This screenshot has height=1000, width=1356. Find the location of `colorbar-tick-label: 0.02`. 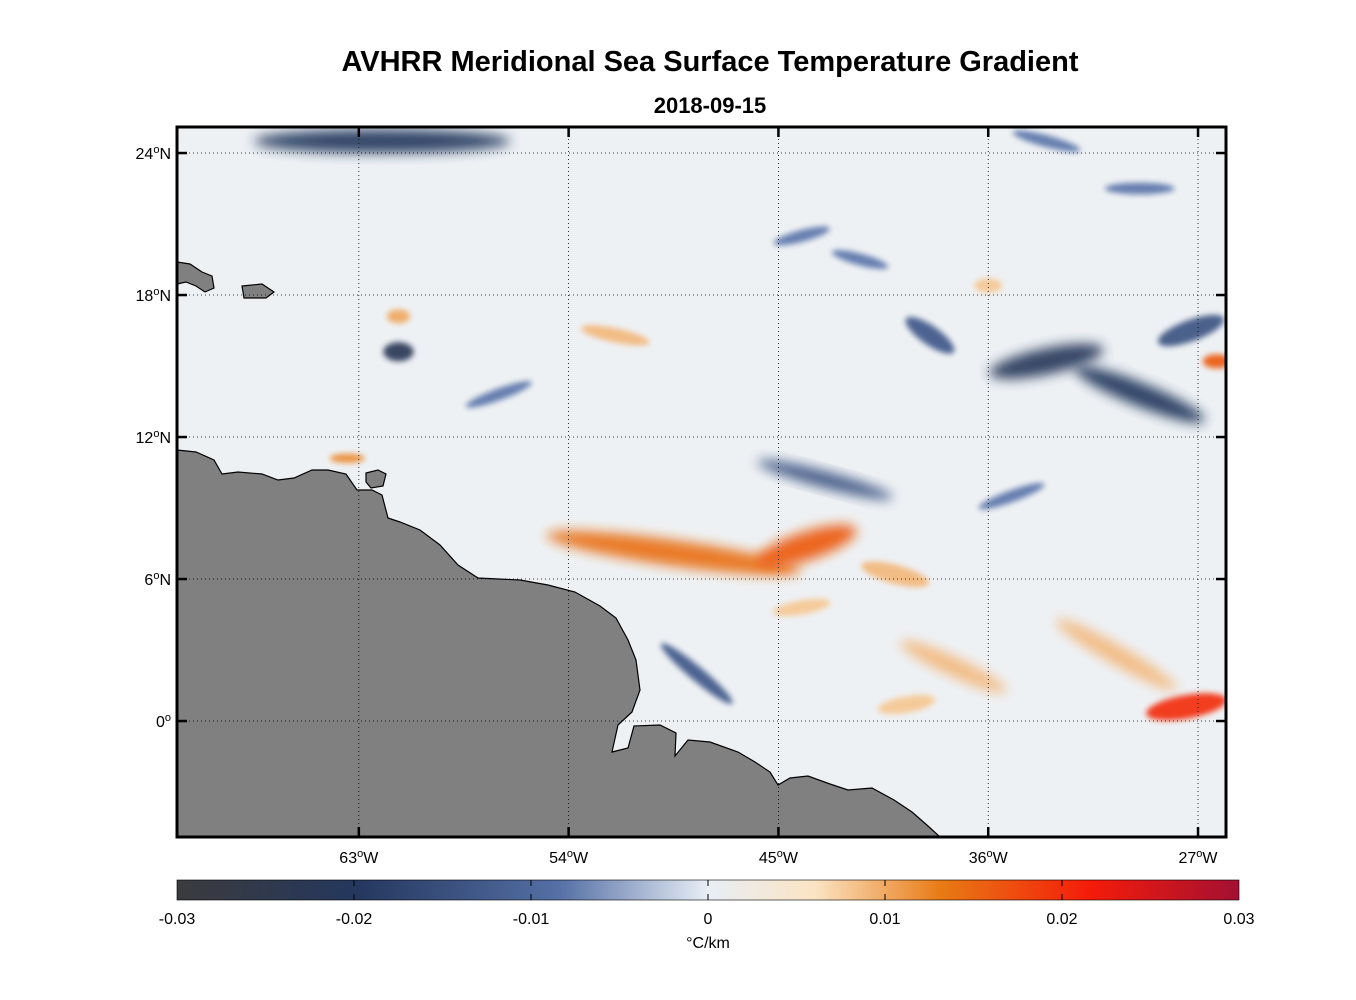

colorbar-tick-label: 0.02 is located at coordinates (1061, 919).